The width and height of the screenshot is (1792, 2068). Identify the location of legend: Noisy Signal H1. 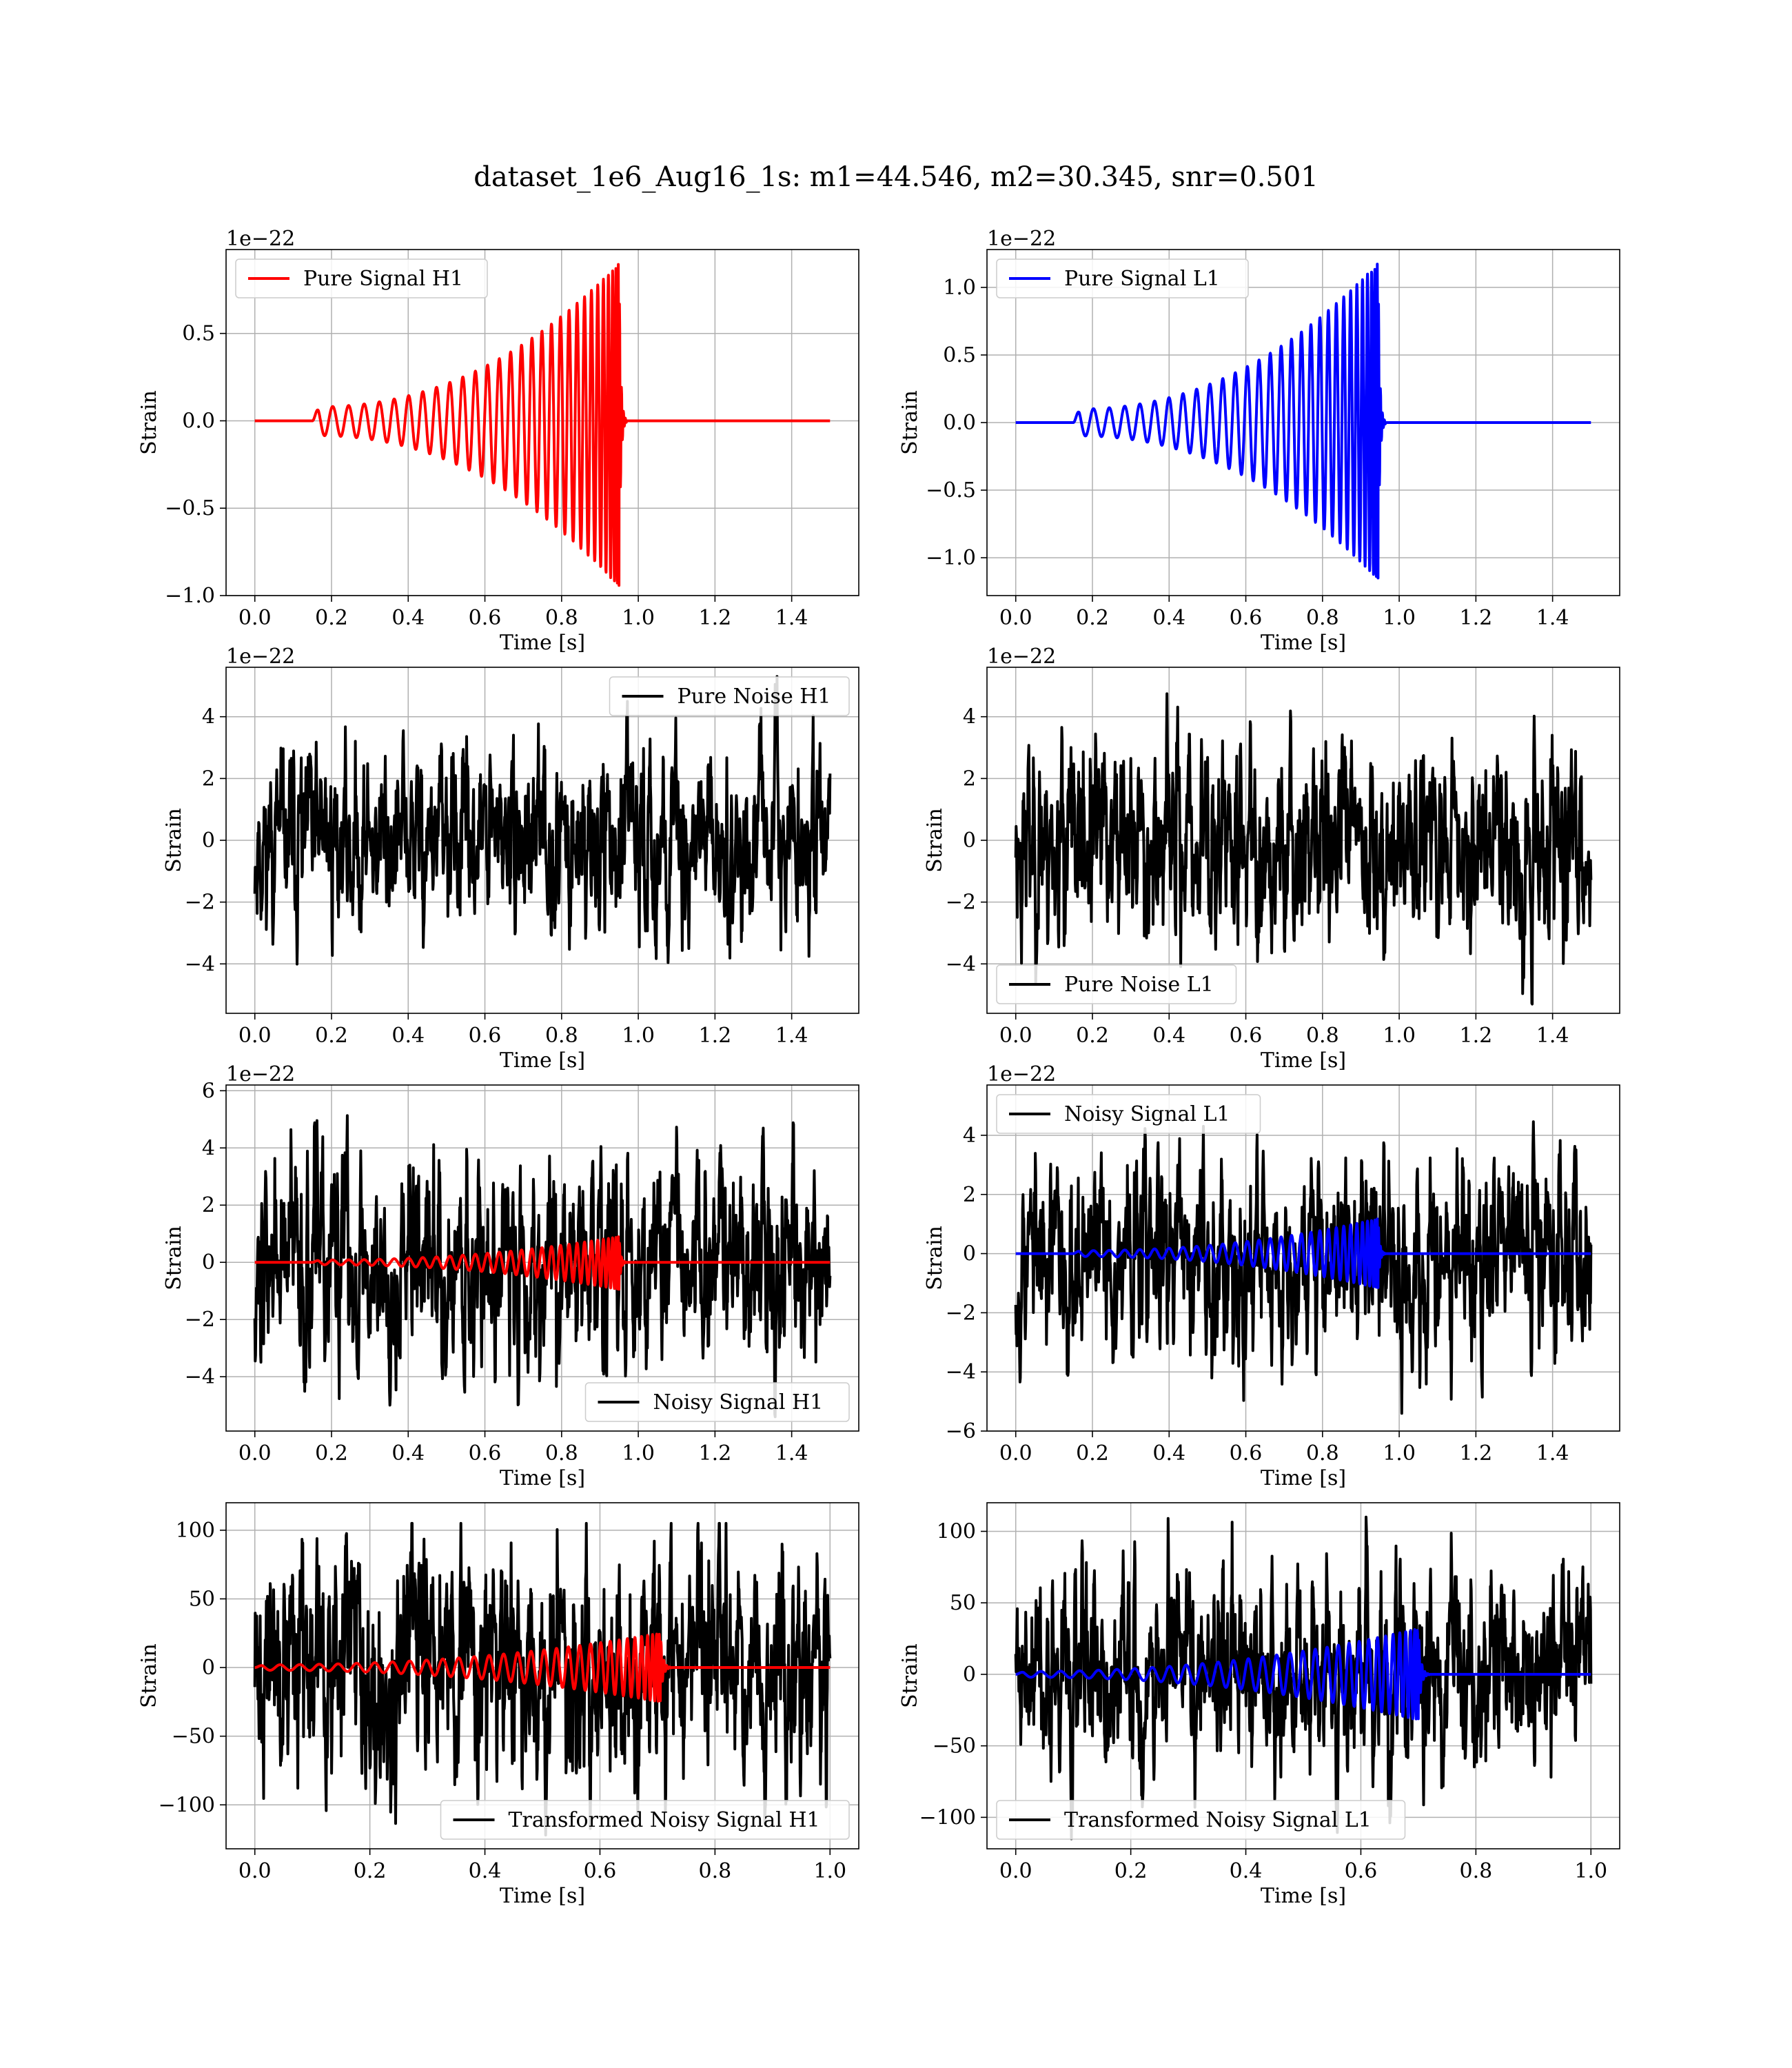
(717, 1402).